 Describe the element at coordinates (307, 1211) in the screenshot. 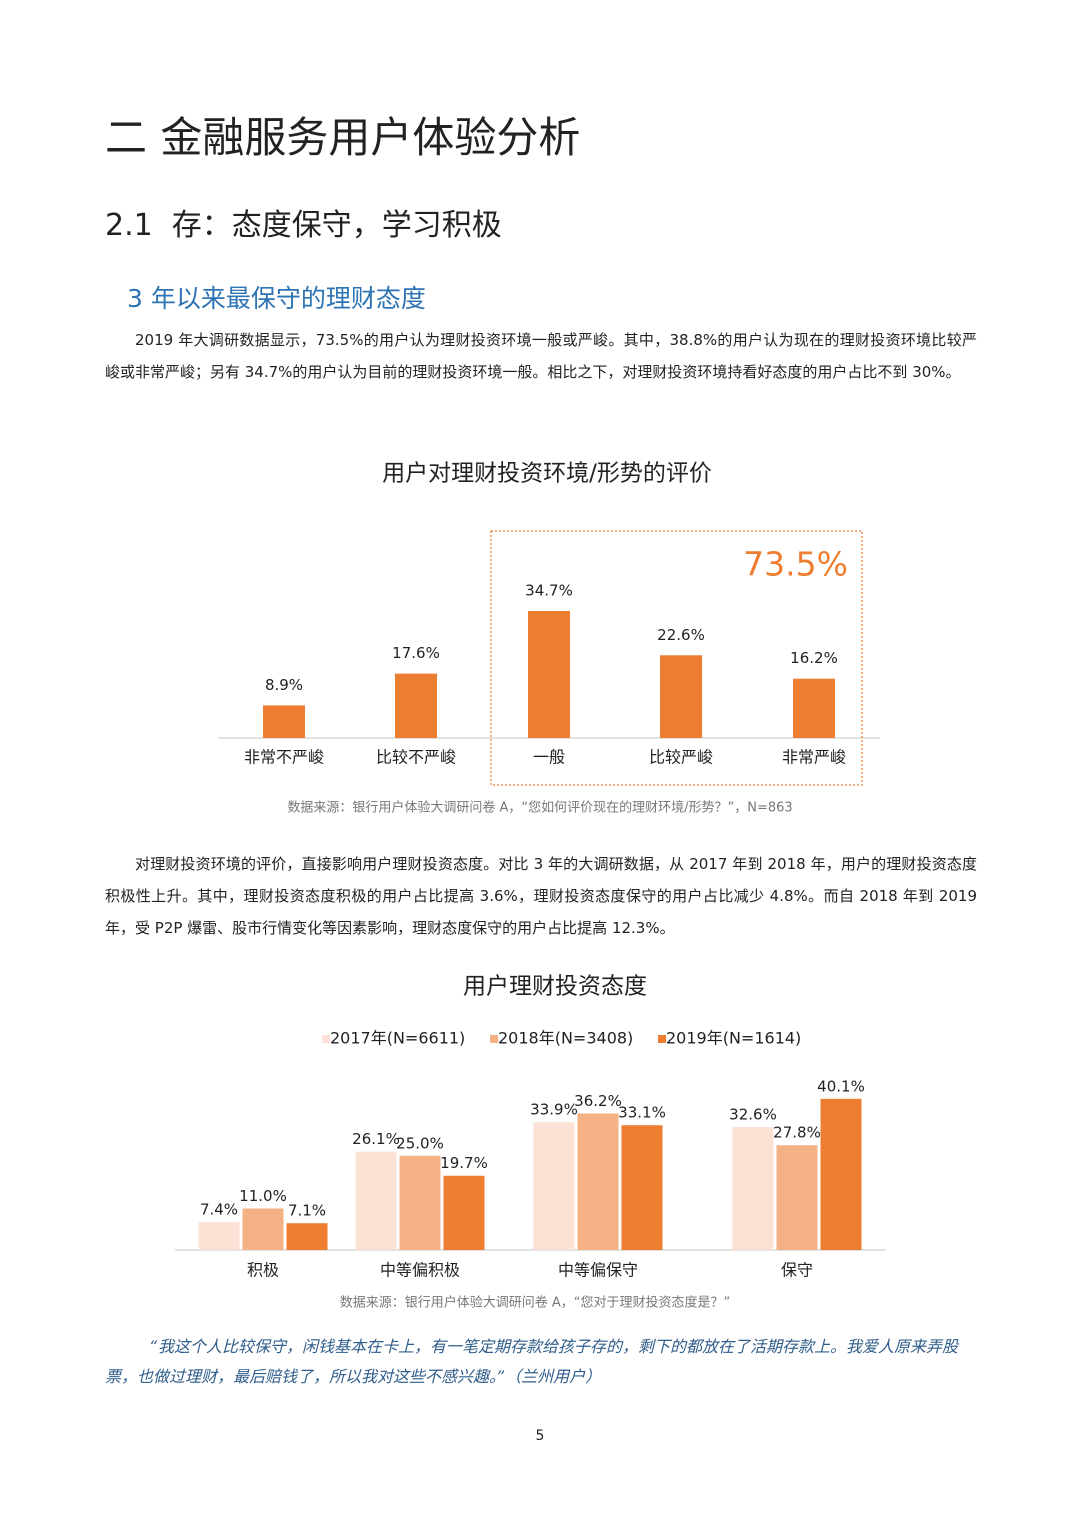

I see `value-label: 7.1%` at that location.